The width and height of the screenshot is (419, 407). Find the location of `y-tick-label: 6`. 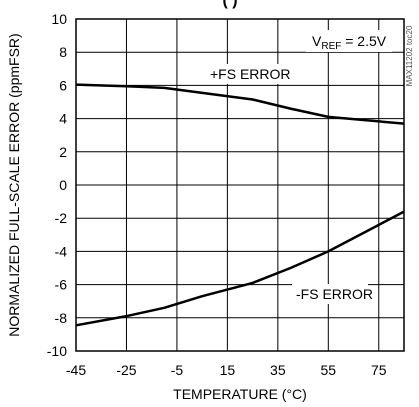

y-tick-label: 6 is located at coordinates (63, 85).